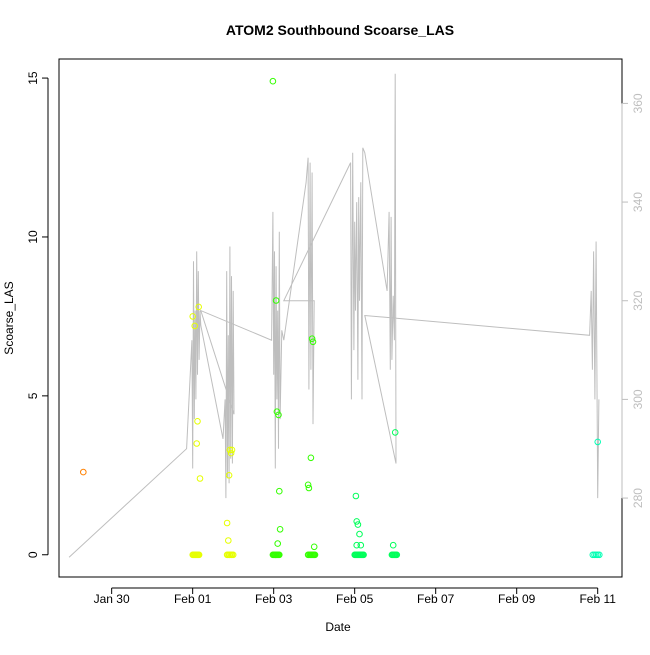 The image size is (650, 655). Describe the element at coordinates (355, 599) in the screenshot. I see `x-tick-label: Feb 05` at that location.